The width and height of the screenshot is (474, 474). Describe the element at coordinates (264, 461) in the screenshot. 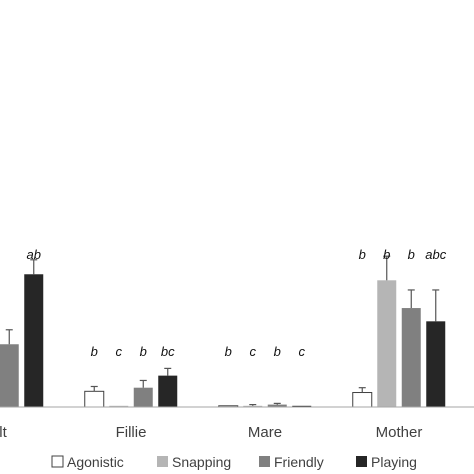

I see `legend-swatch-friendly` at that location.